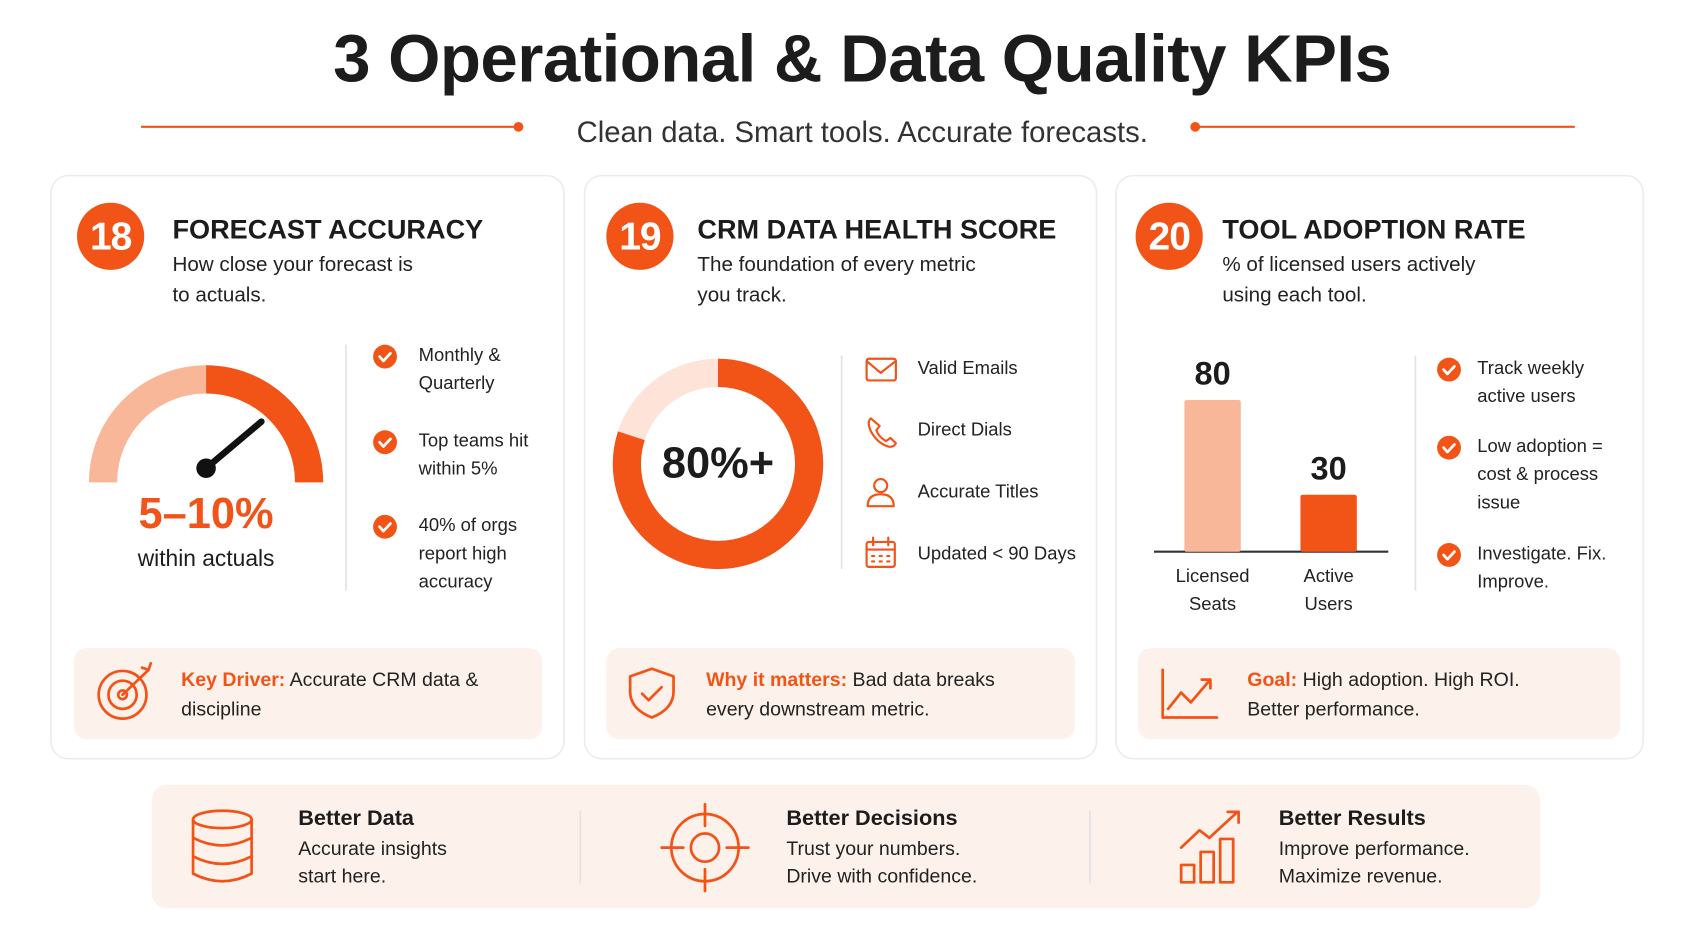 This screenshot has width=1692, height=930. I want to click on phone-icon, so click(882, 432).